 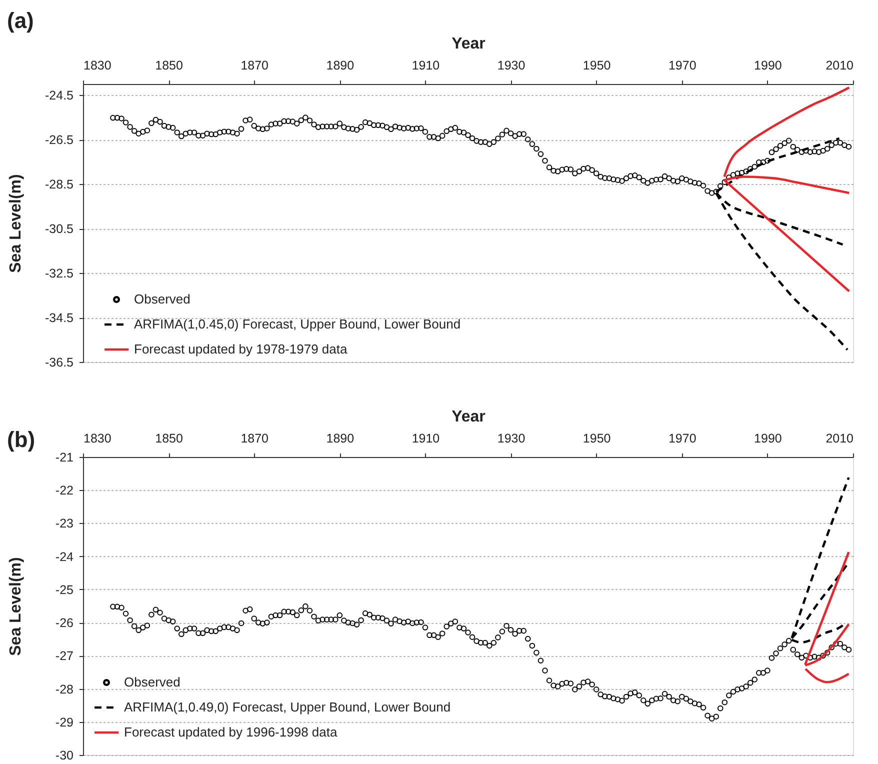 What do you see at coordinates (64, 491) in the screenshot?
I see `y-tick-label: -22` at bounding box center [64, 491].